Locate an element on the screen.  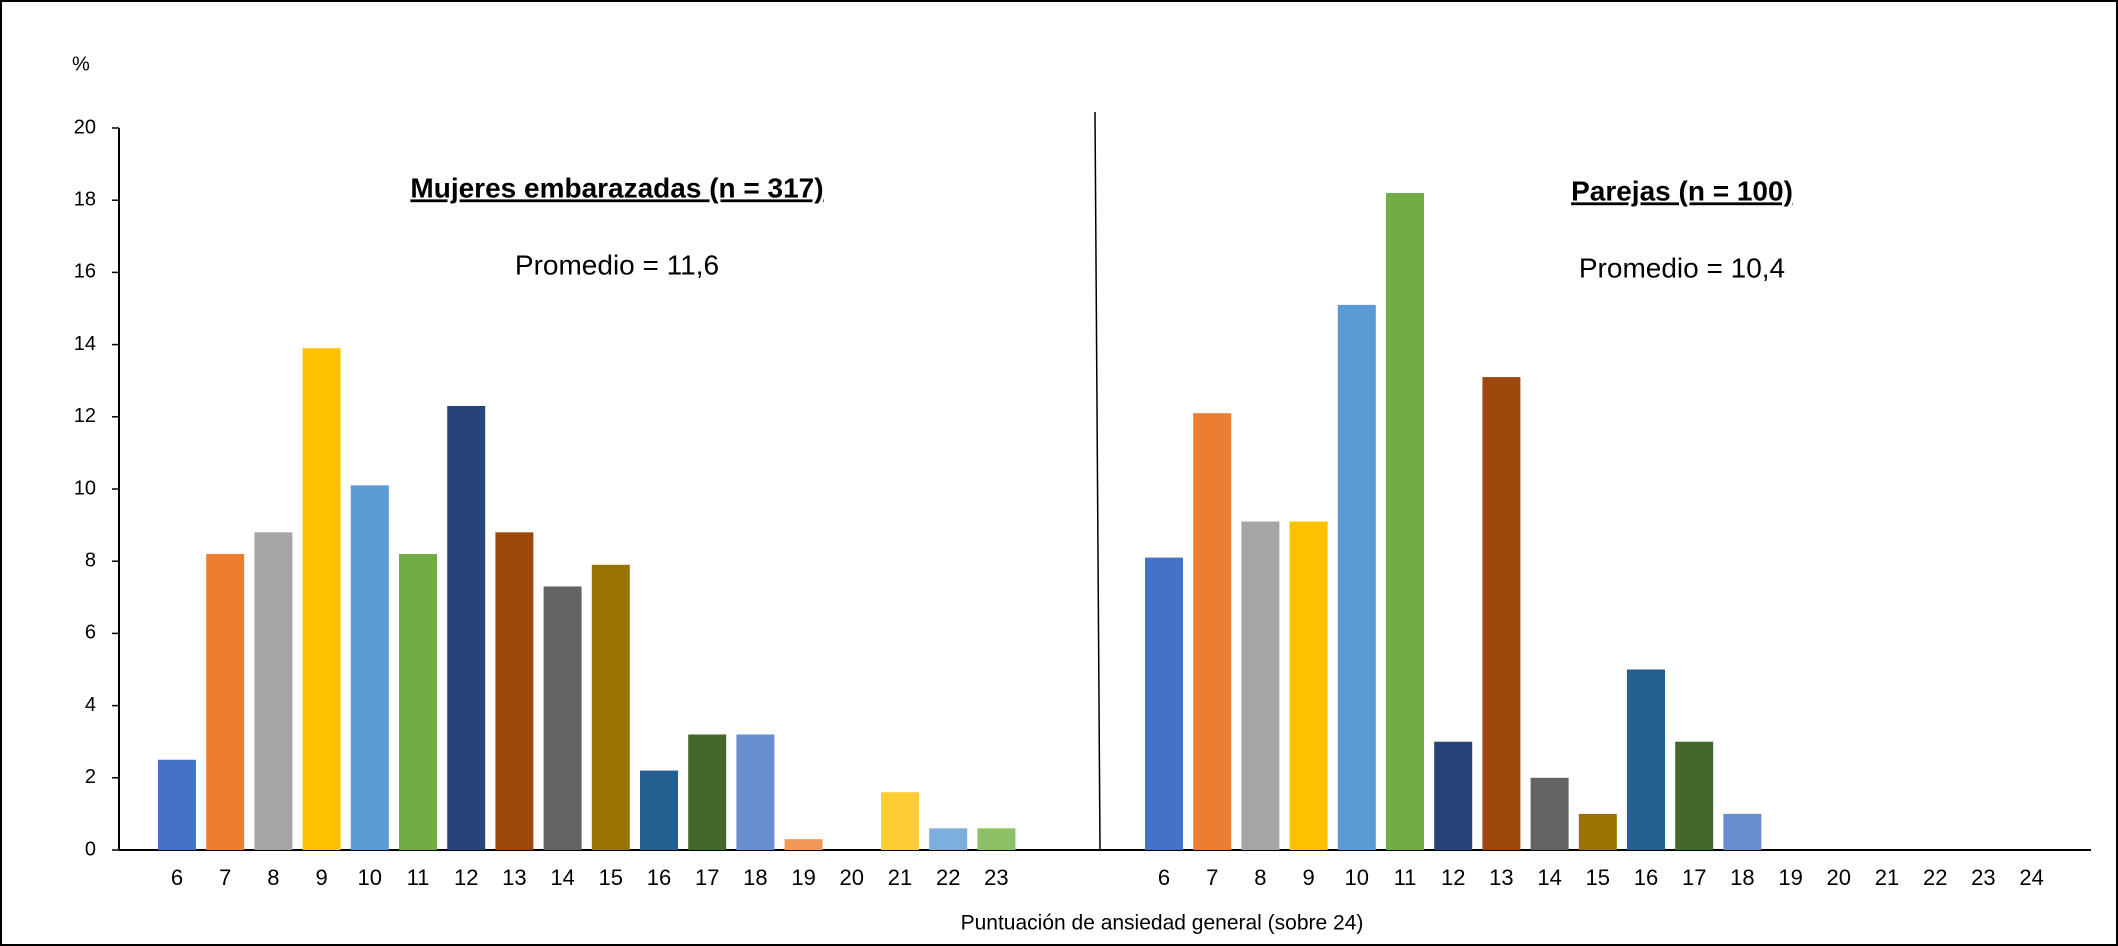
divider is located at coordinates (1097, 481).